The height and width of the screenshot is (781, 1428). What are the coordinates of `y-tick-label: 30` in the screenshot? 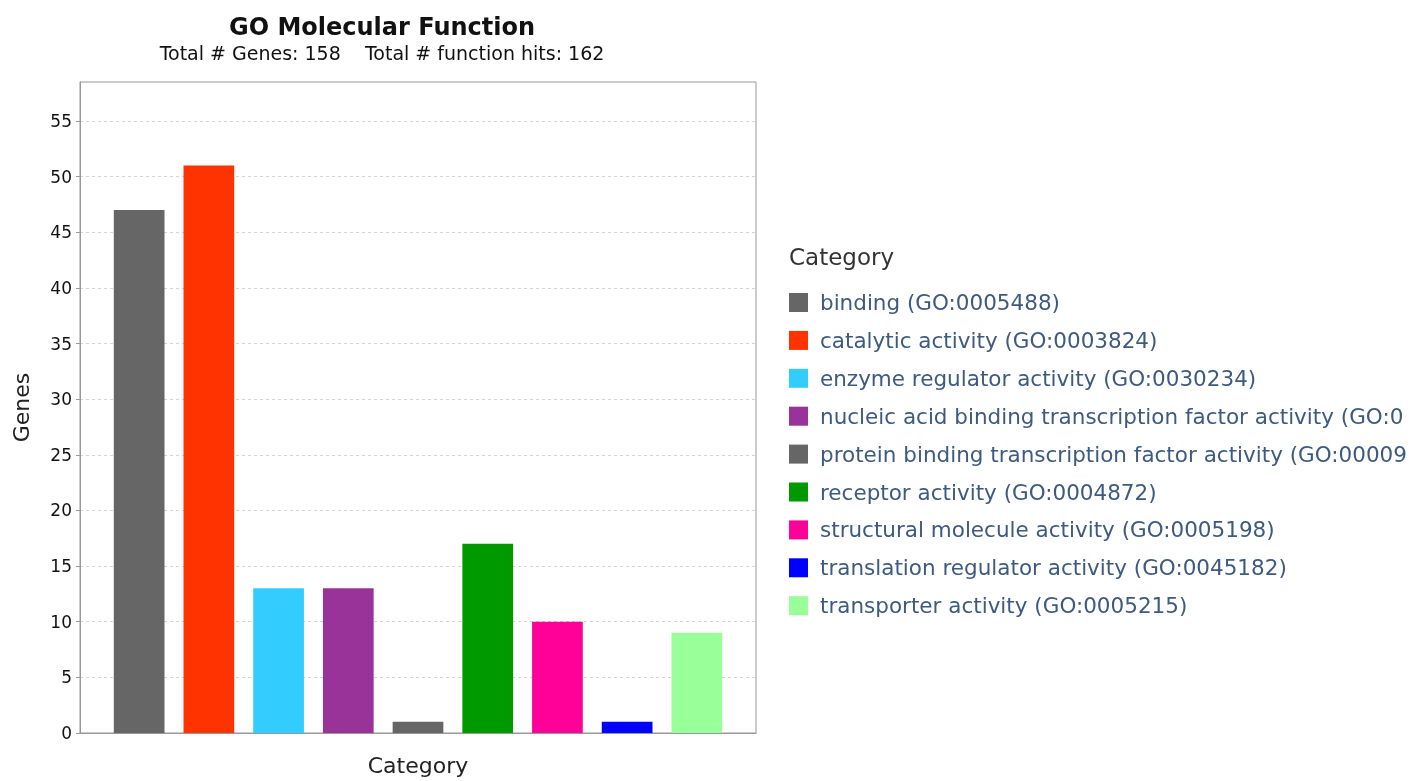 It's located at (61, 399).